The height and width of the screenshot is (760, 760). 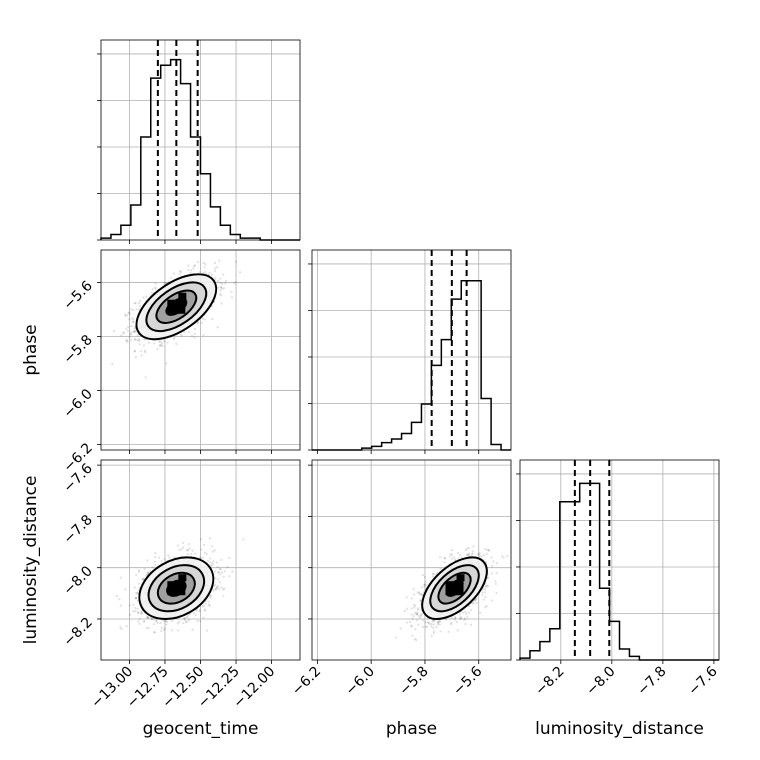 I want to click on density-peak, so click(x=454, y=588).